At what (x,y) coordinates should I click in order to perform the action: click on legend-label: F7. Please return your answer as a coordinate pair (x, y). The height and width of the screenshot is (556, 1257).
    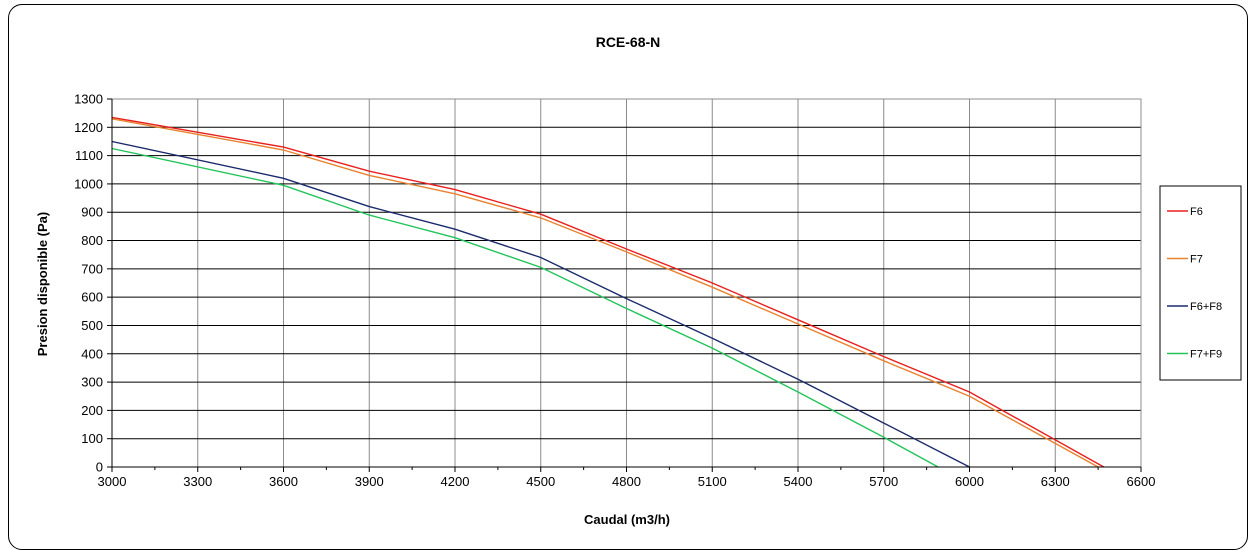
    Looking at the image, I should click on (1196, 260).